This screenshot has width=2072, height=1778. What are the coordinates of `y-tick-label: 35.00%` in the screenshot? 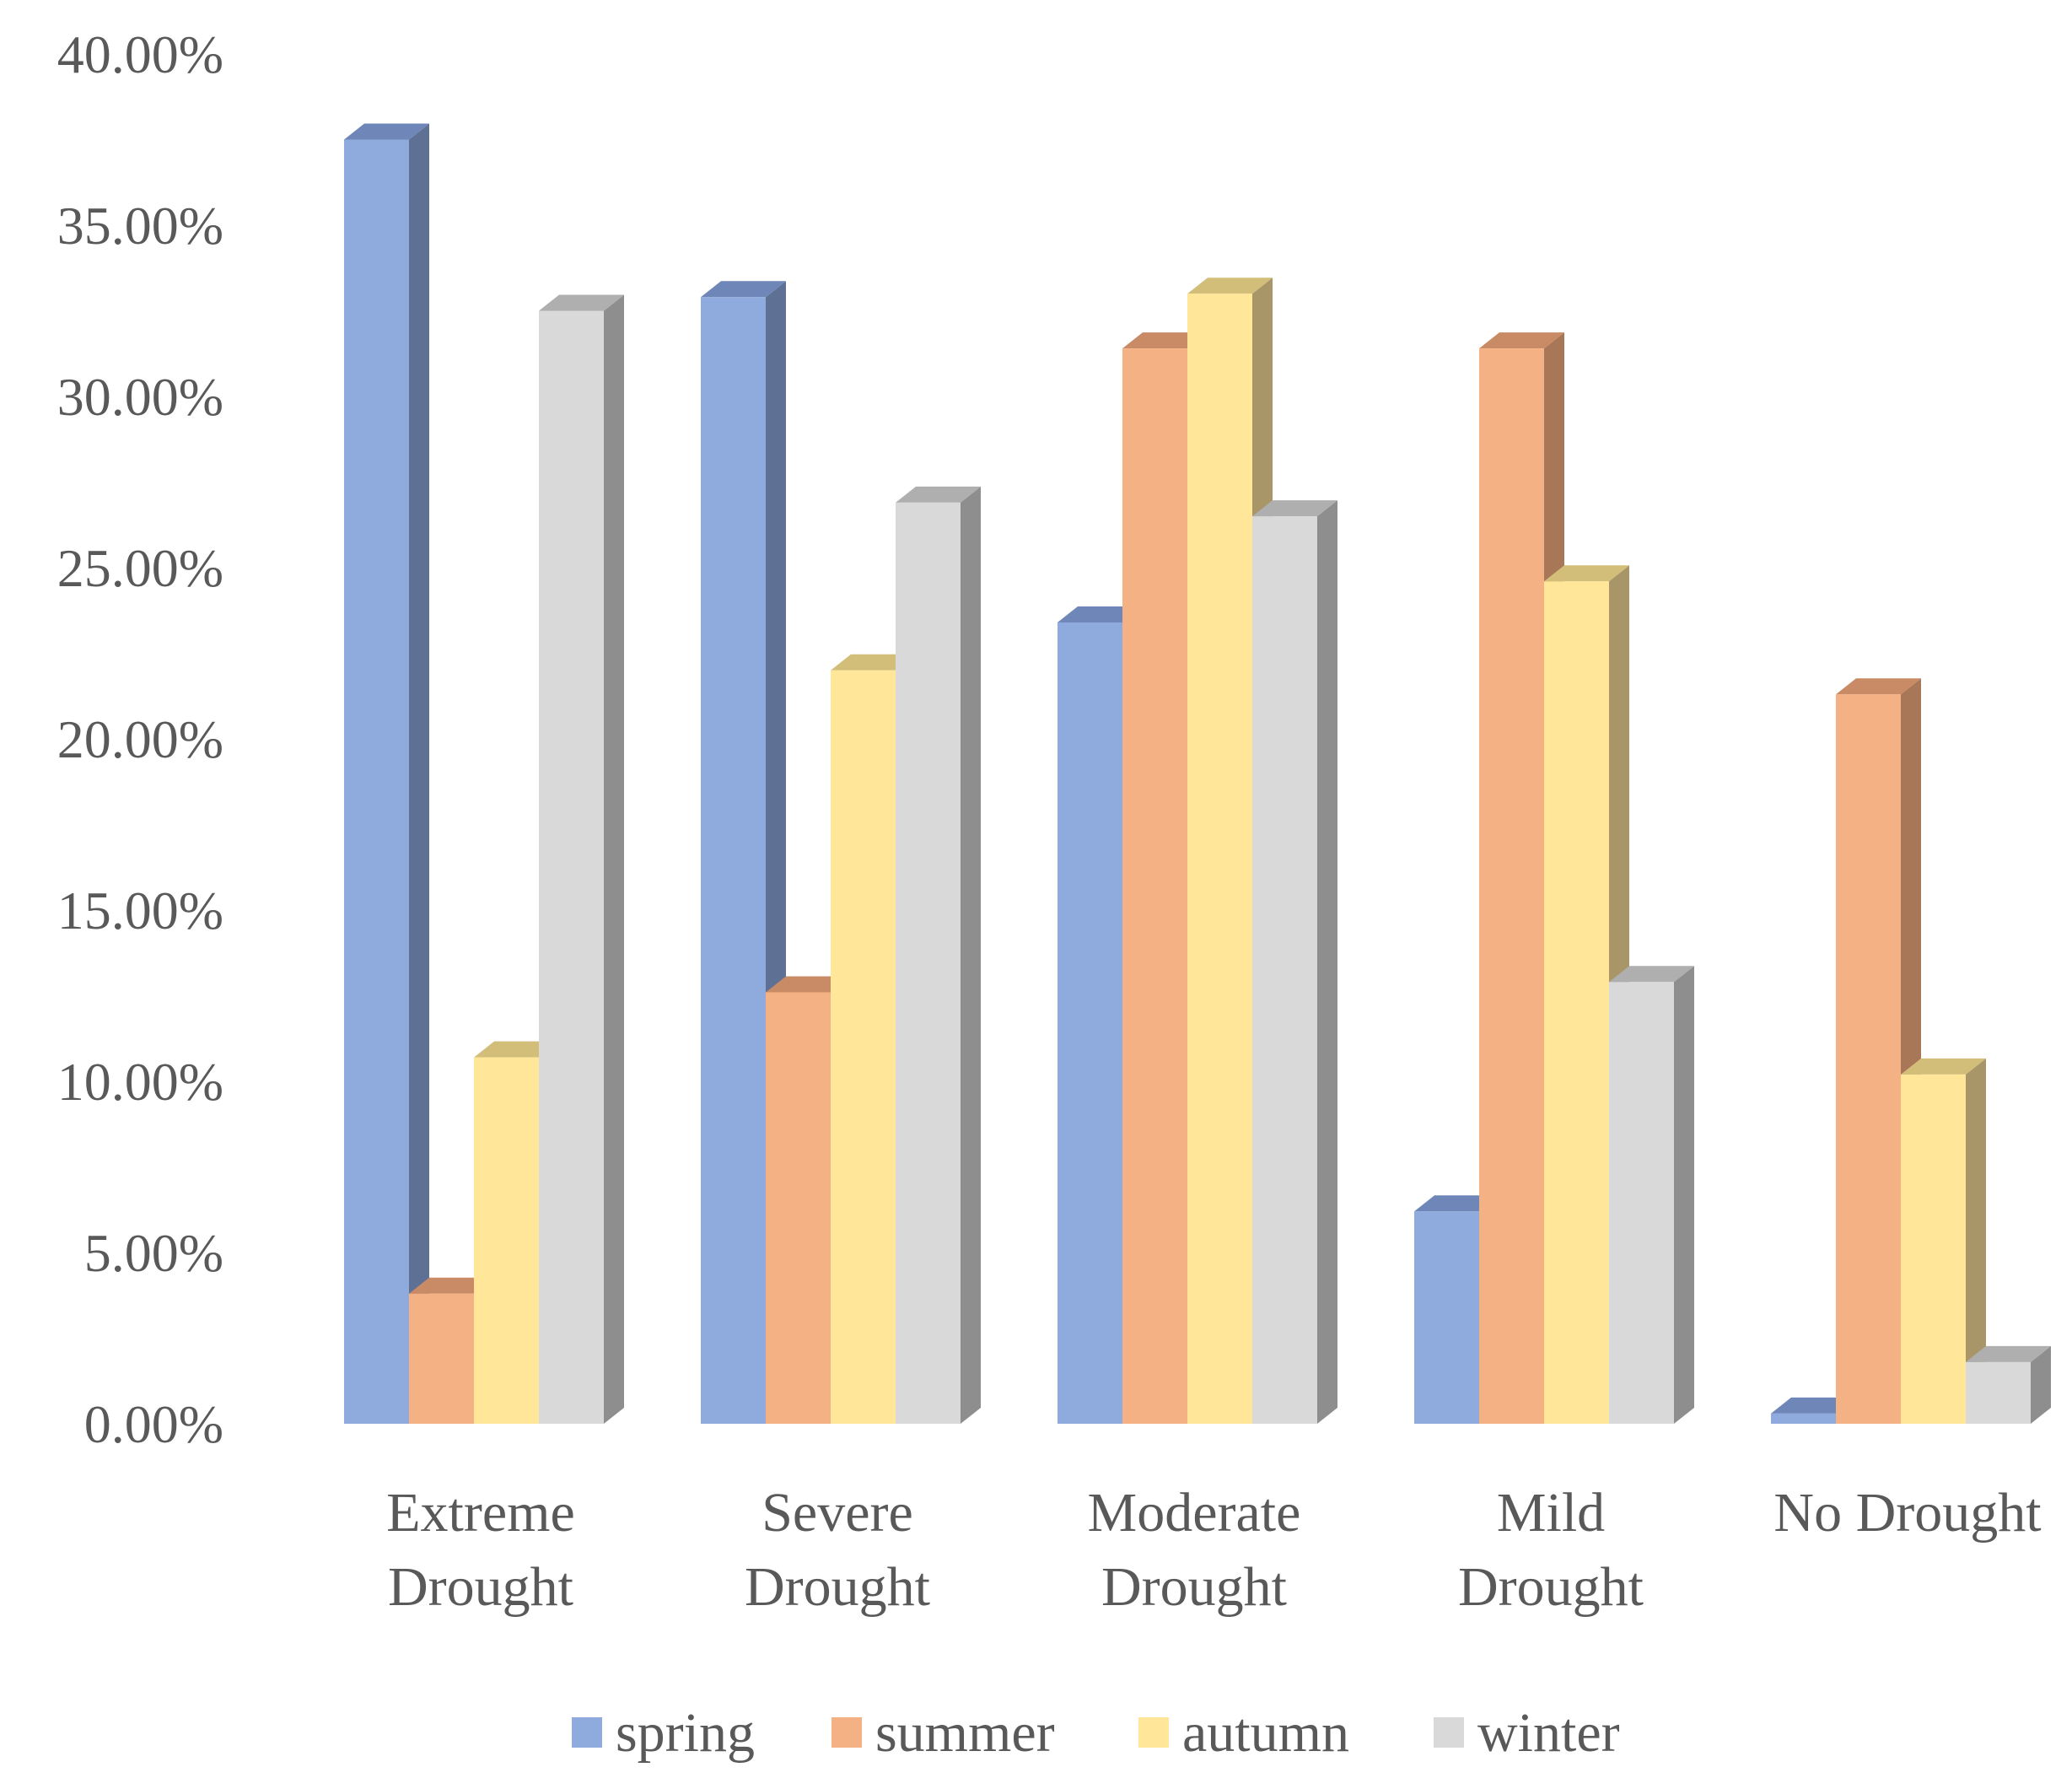 It's located at (140, 226).